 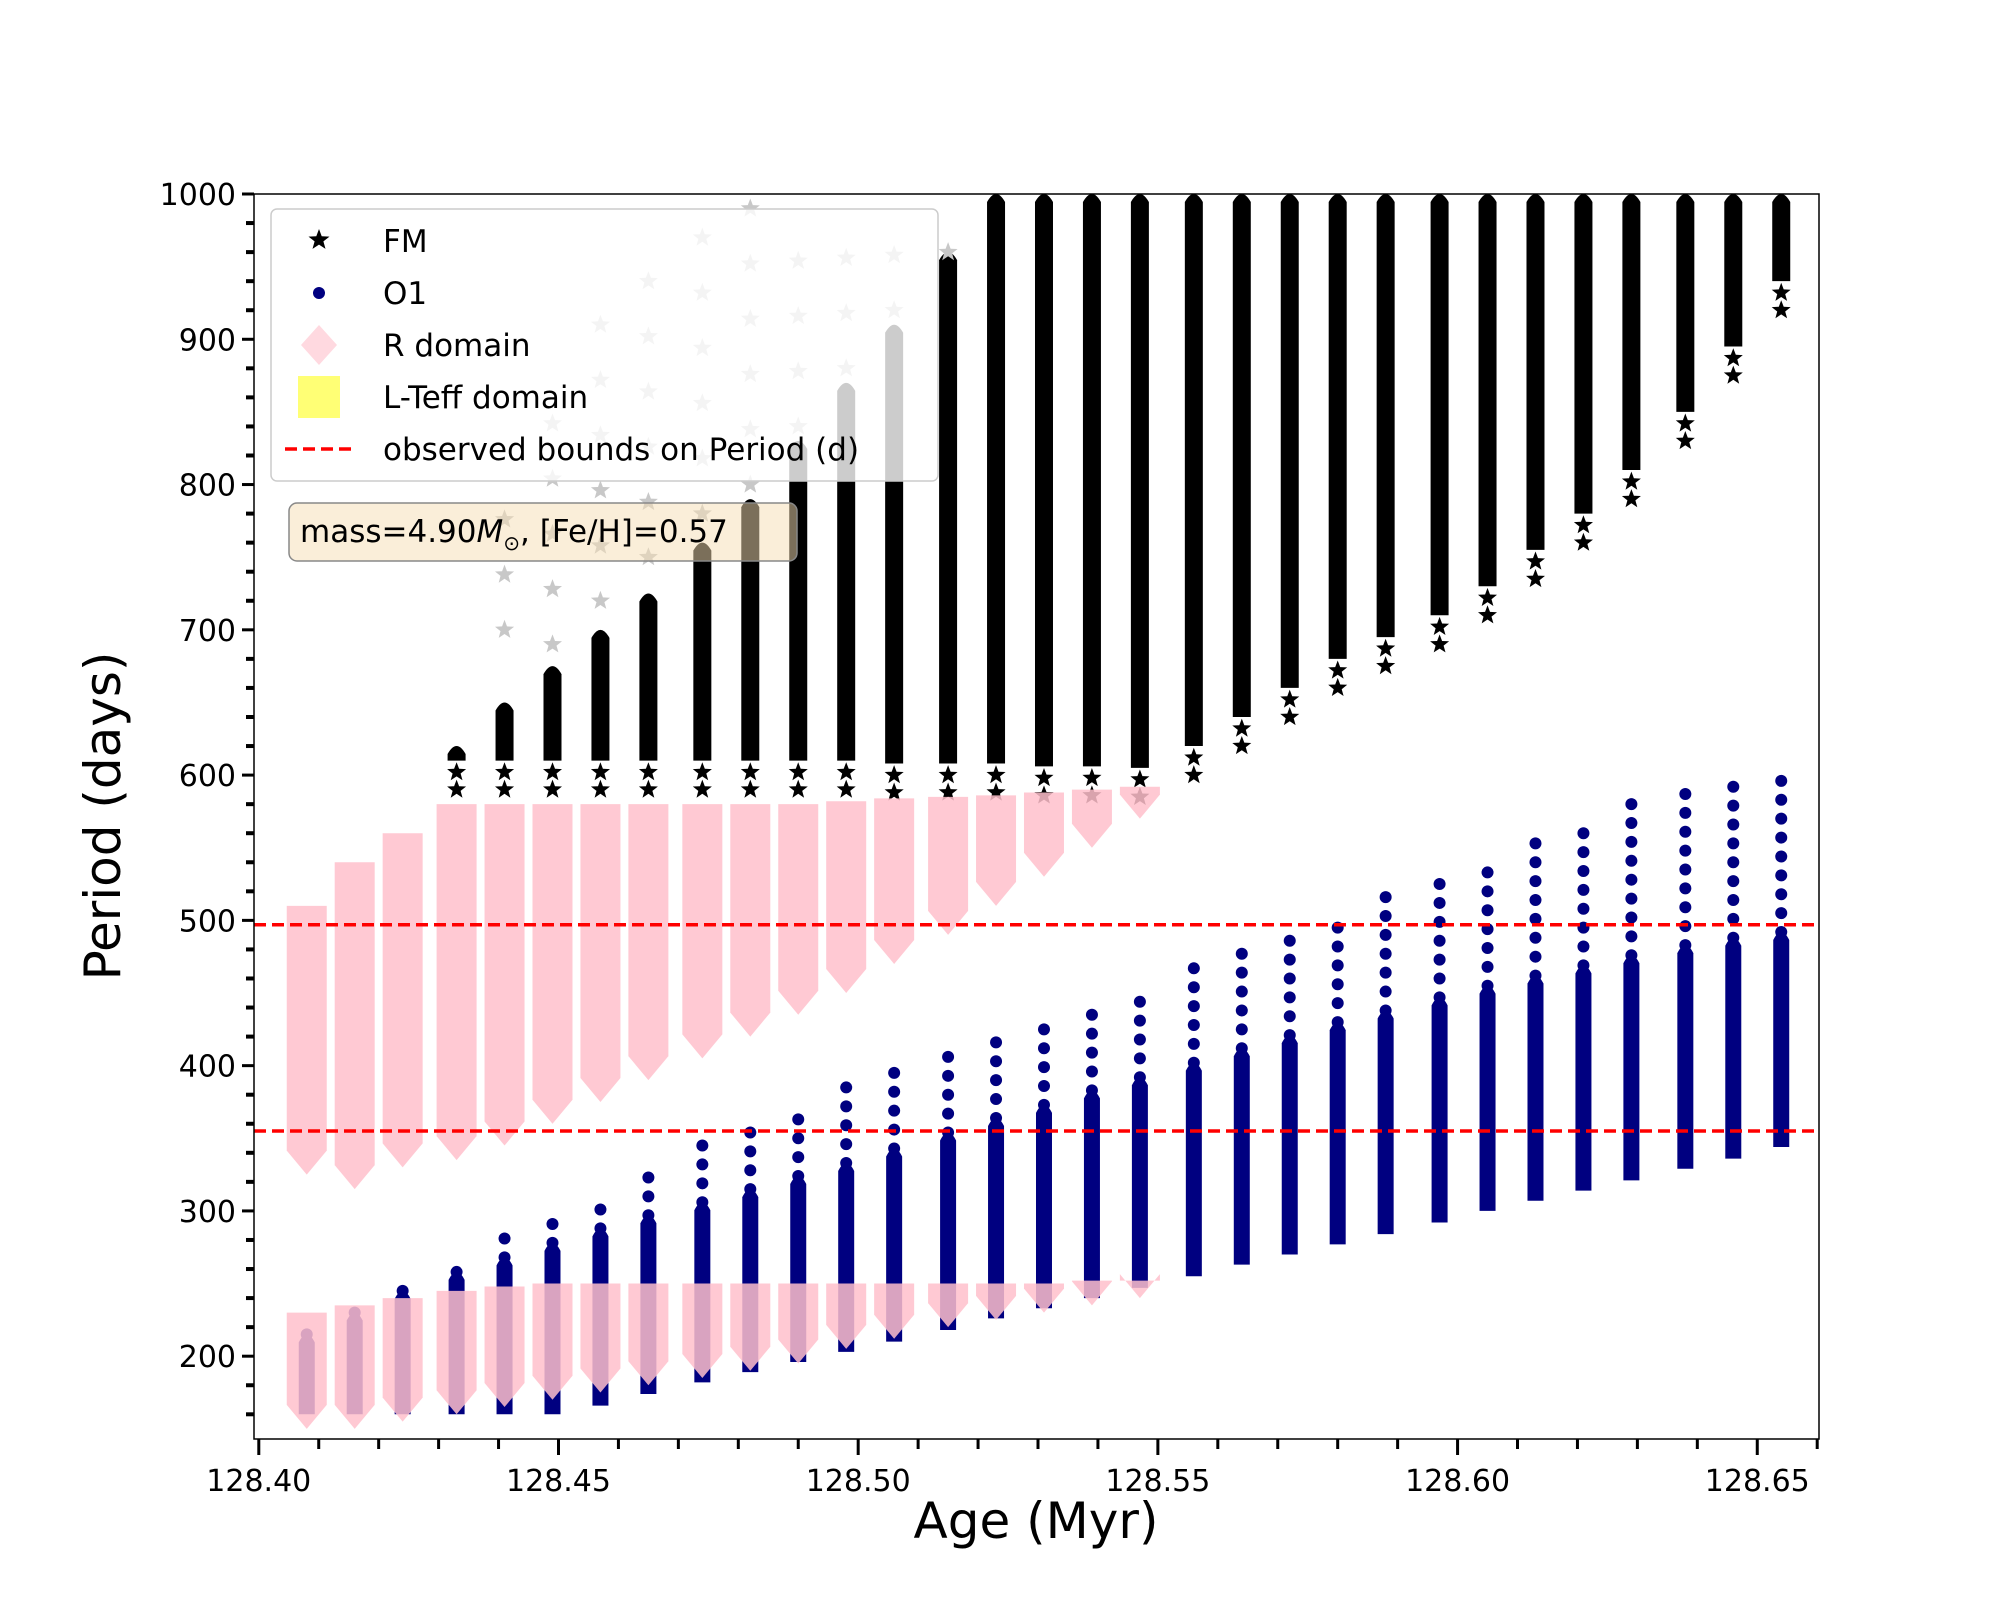 What do you see at coordinates (207, 921) in the screenshot?
I see `y-tick-label: 500` at bounding box center [207, 921].